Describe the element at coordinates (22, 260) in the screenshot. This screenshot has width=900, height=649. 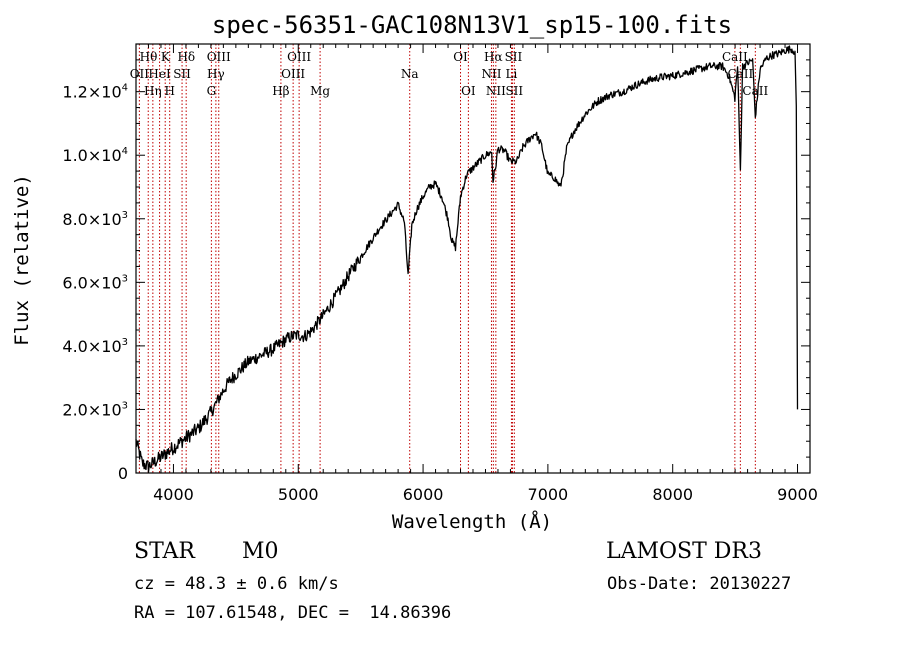
I see `y-axis-label: Flux (relative)` at that location.